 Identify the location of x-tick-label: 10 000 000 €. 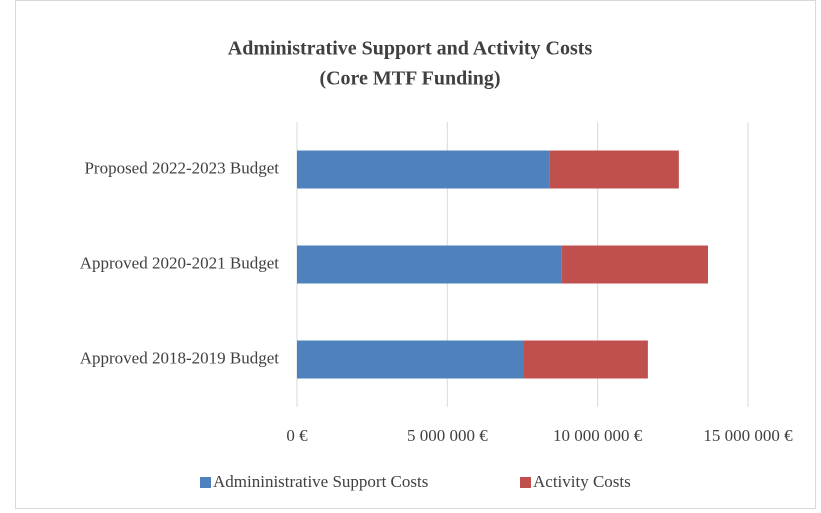
(598, 435).